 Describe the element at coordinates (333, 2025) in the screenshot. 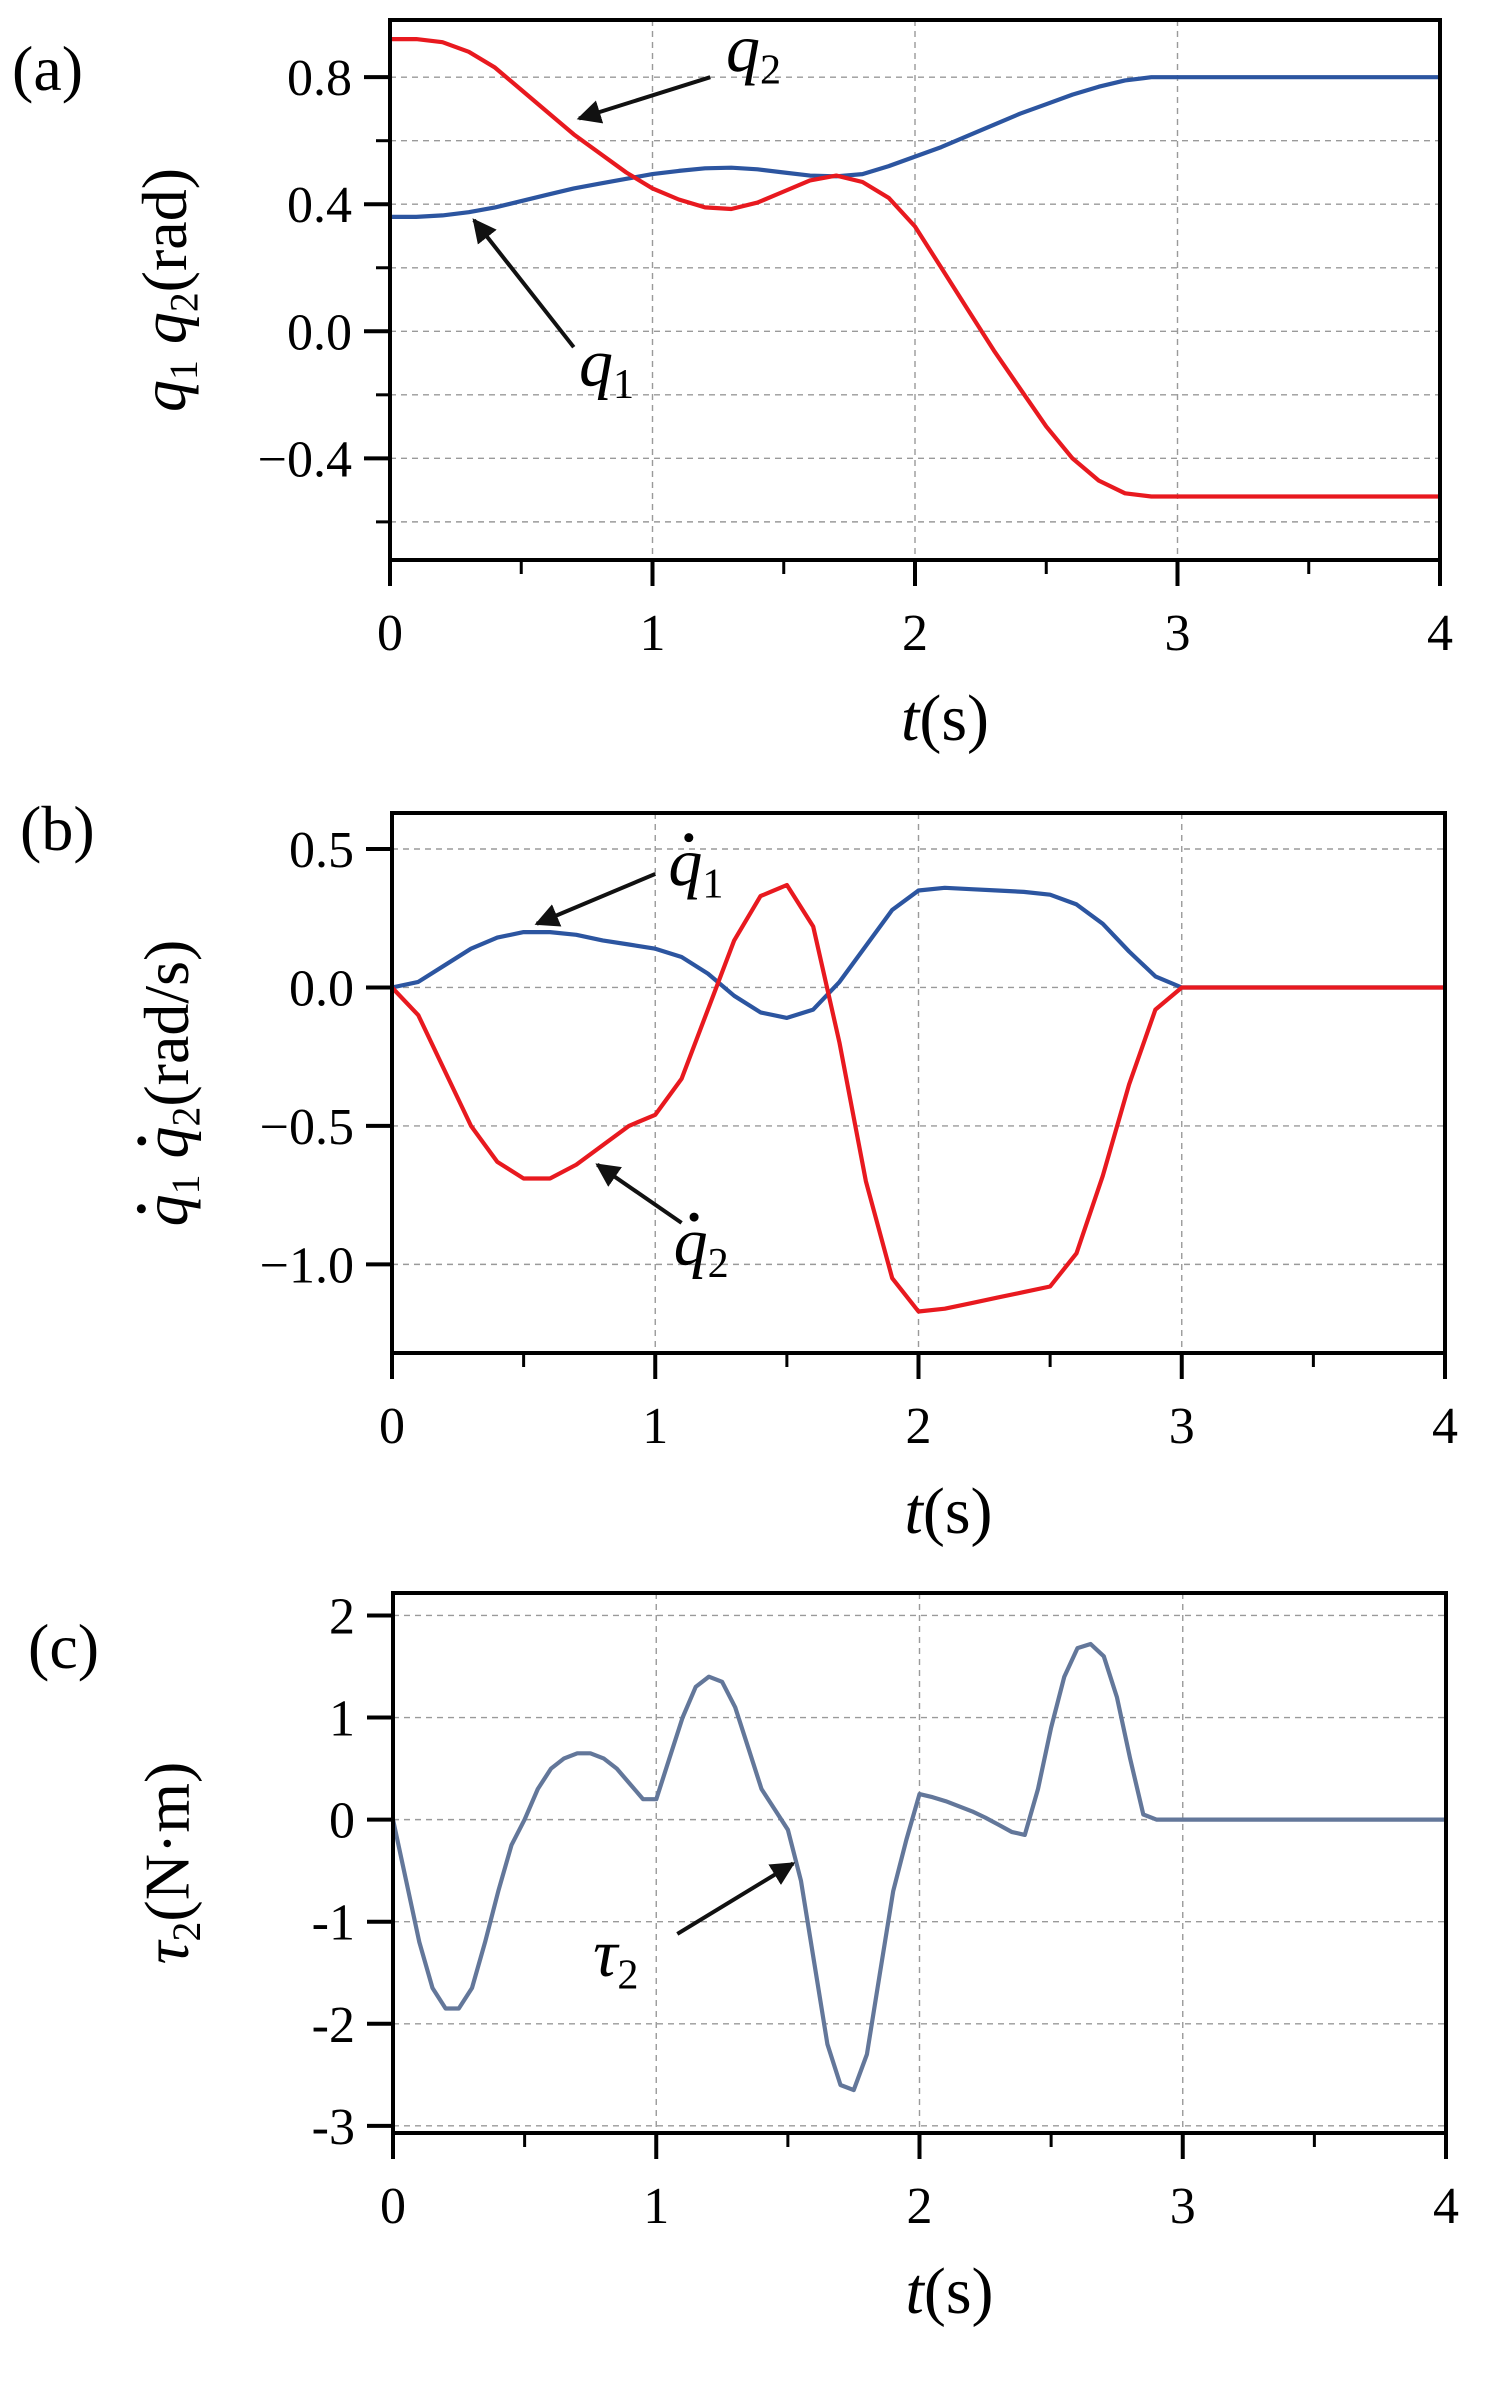

I see `y-tick-label: -2` at that location.